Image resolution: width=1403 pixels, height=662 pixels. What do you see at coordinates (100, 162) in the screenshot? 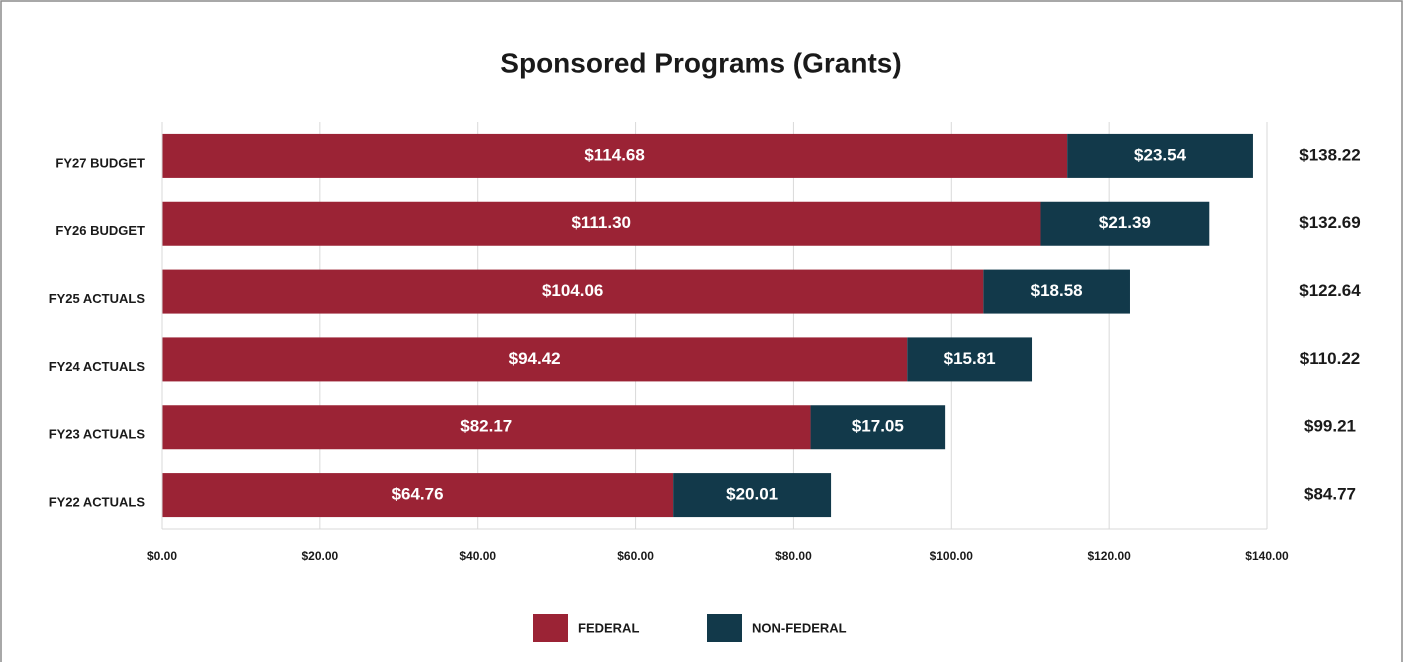
I see `y-tick-label: FY27 BUDGET` at bounding box center [100, 162].